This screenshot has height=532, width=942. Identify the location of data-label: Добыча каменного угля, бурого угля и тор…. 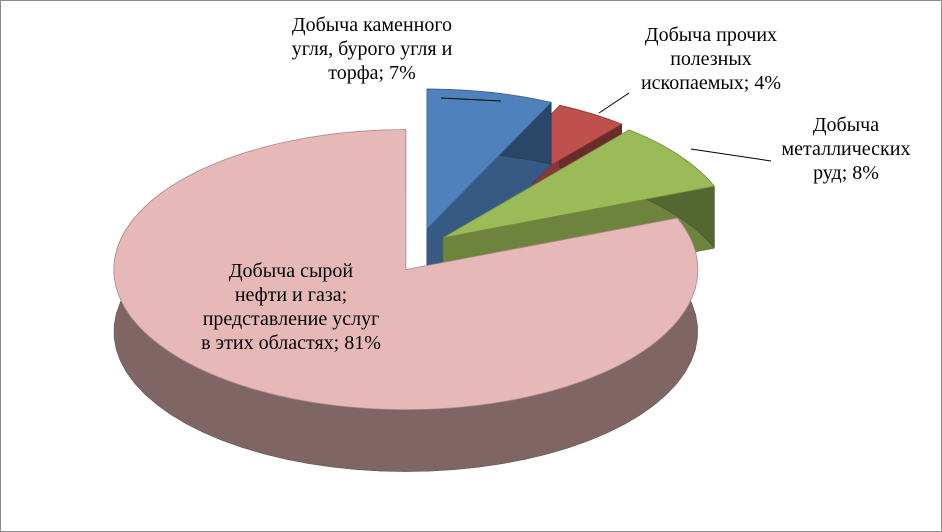
(372, 49).